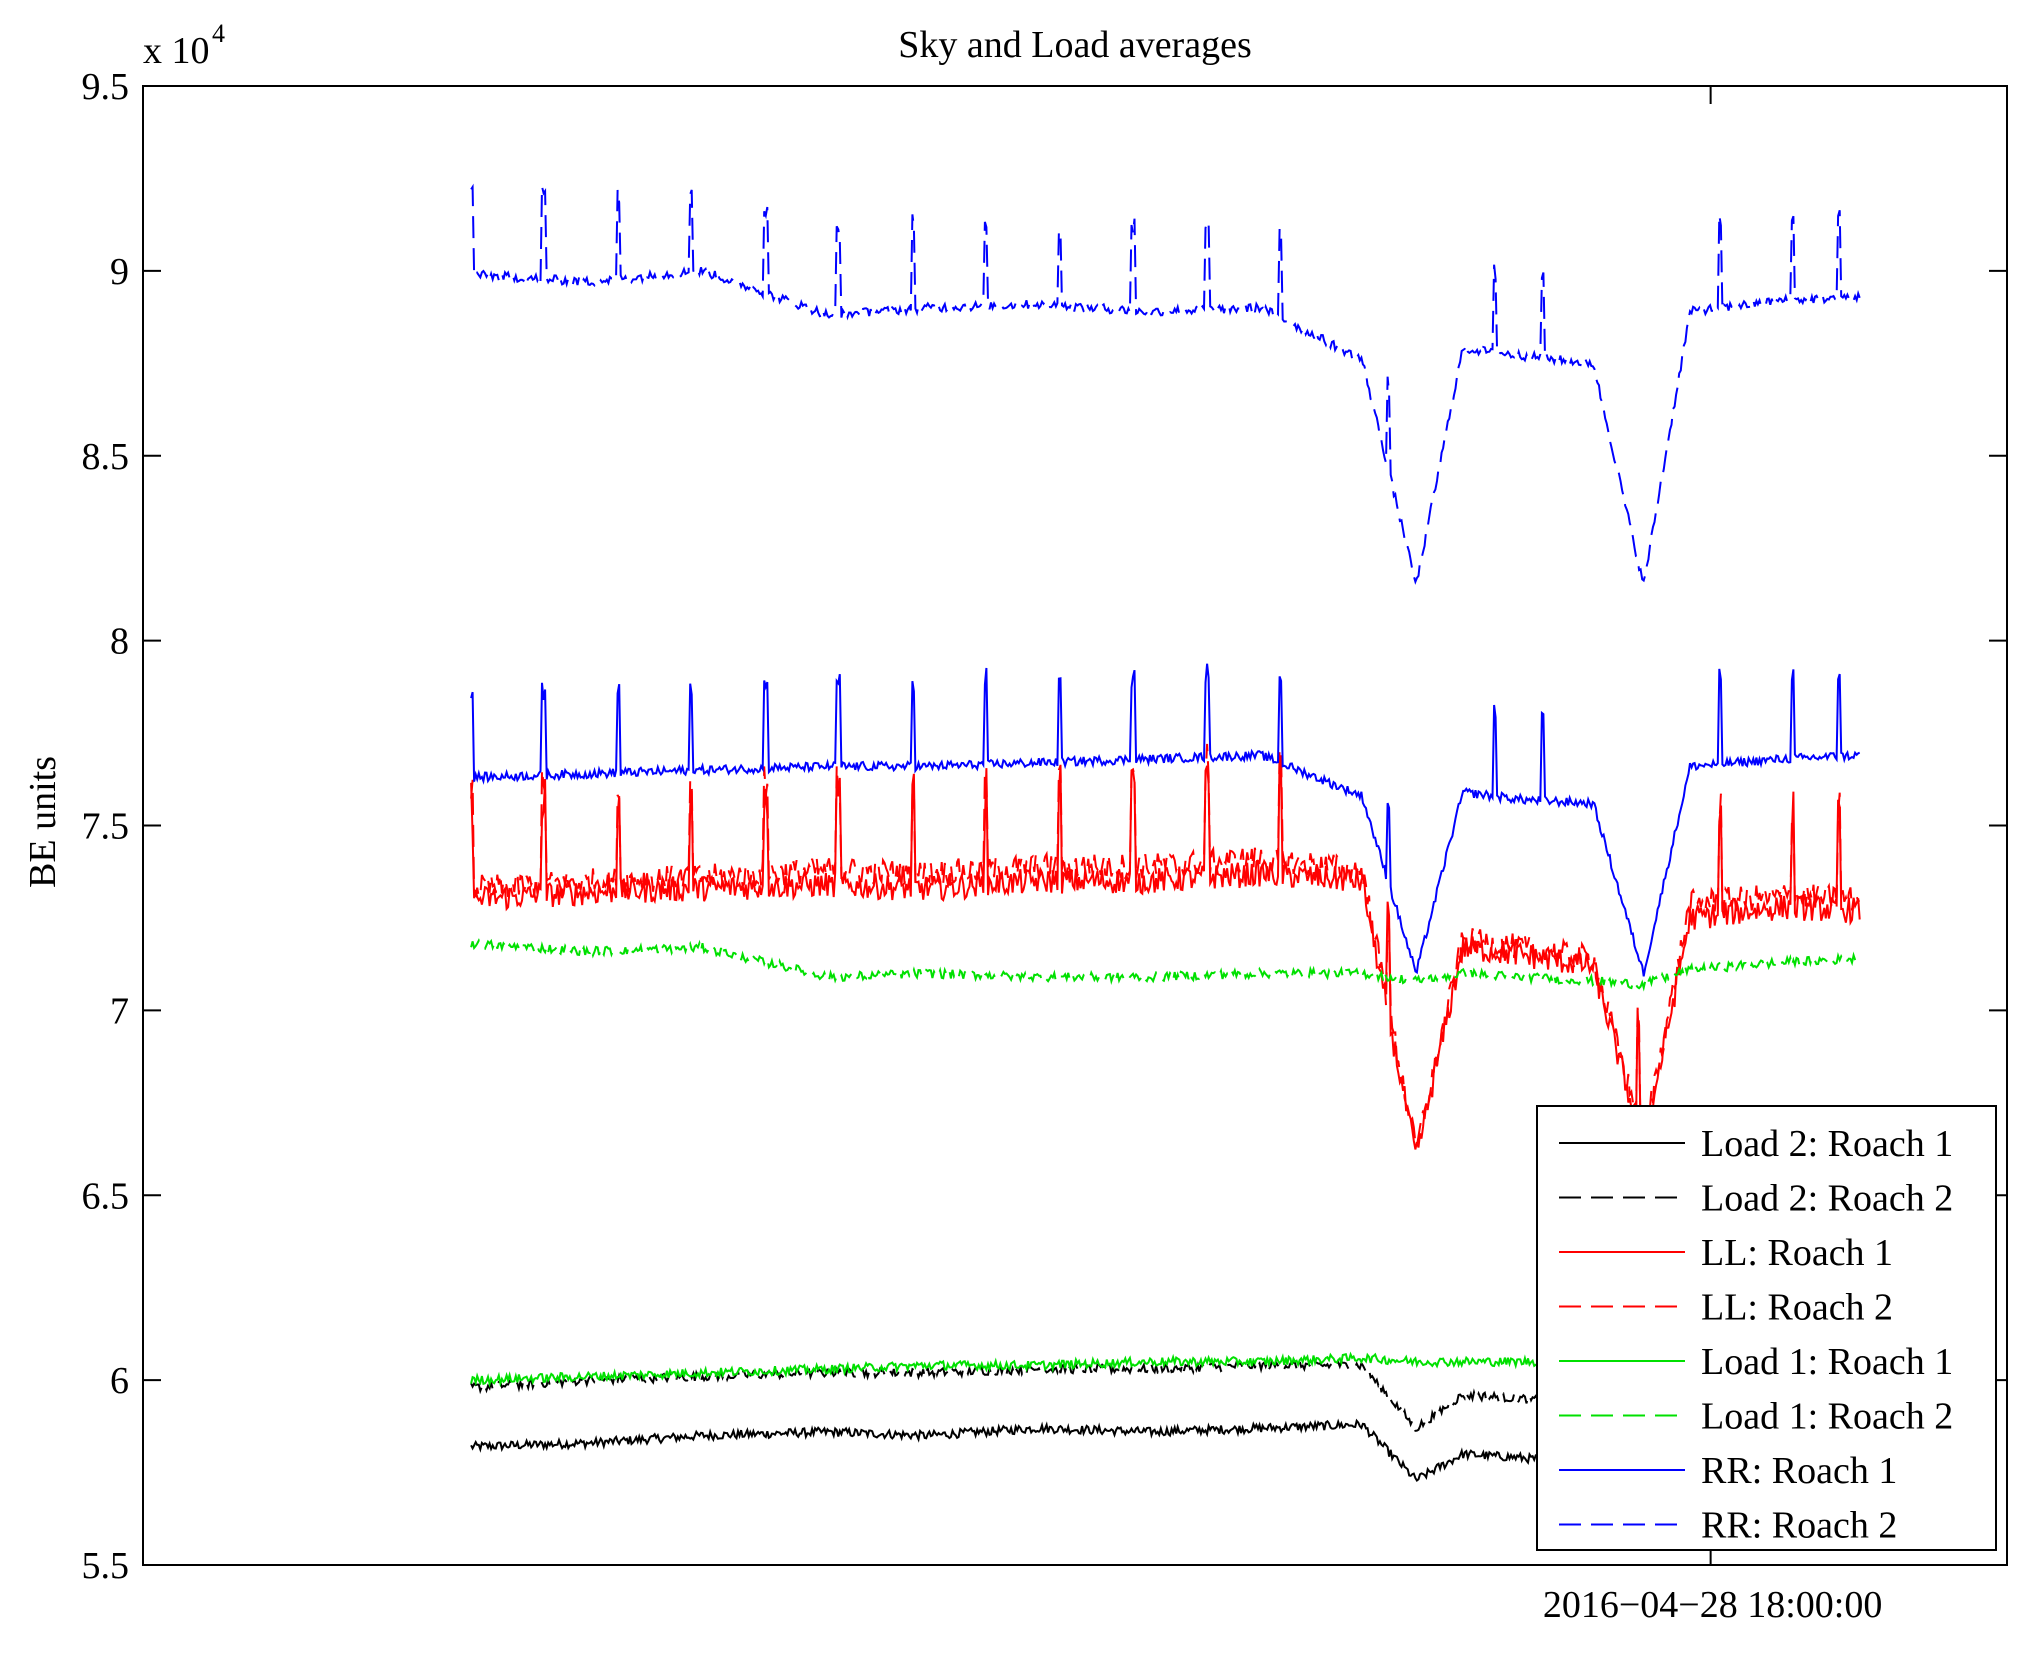 Image resolution: width=2029 pixels, height=1679 pixels. Describe the element at coordinates (1799, 1471) in the screenshot. I see `legend-label: RR: Roach 1` at that location.